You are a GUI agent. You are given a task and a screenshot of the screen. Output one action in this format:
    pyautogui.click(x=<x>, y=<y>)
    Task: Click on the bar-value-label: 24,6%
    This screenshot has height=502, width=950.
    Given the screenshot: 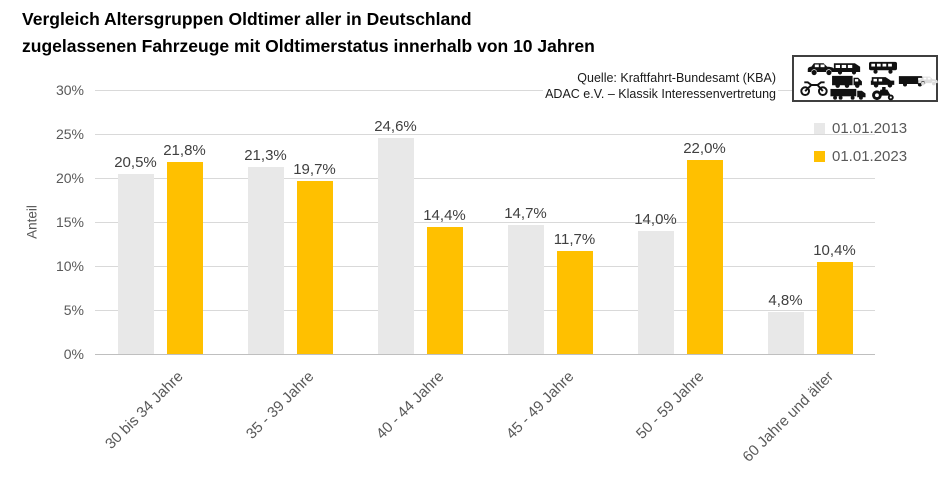 What is the action you would take?
    pyautogui.click(x=395, y=126)
    